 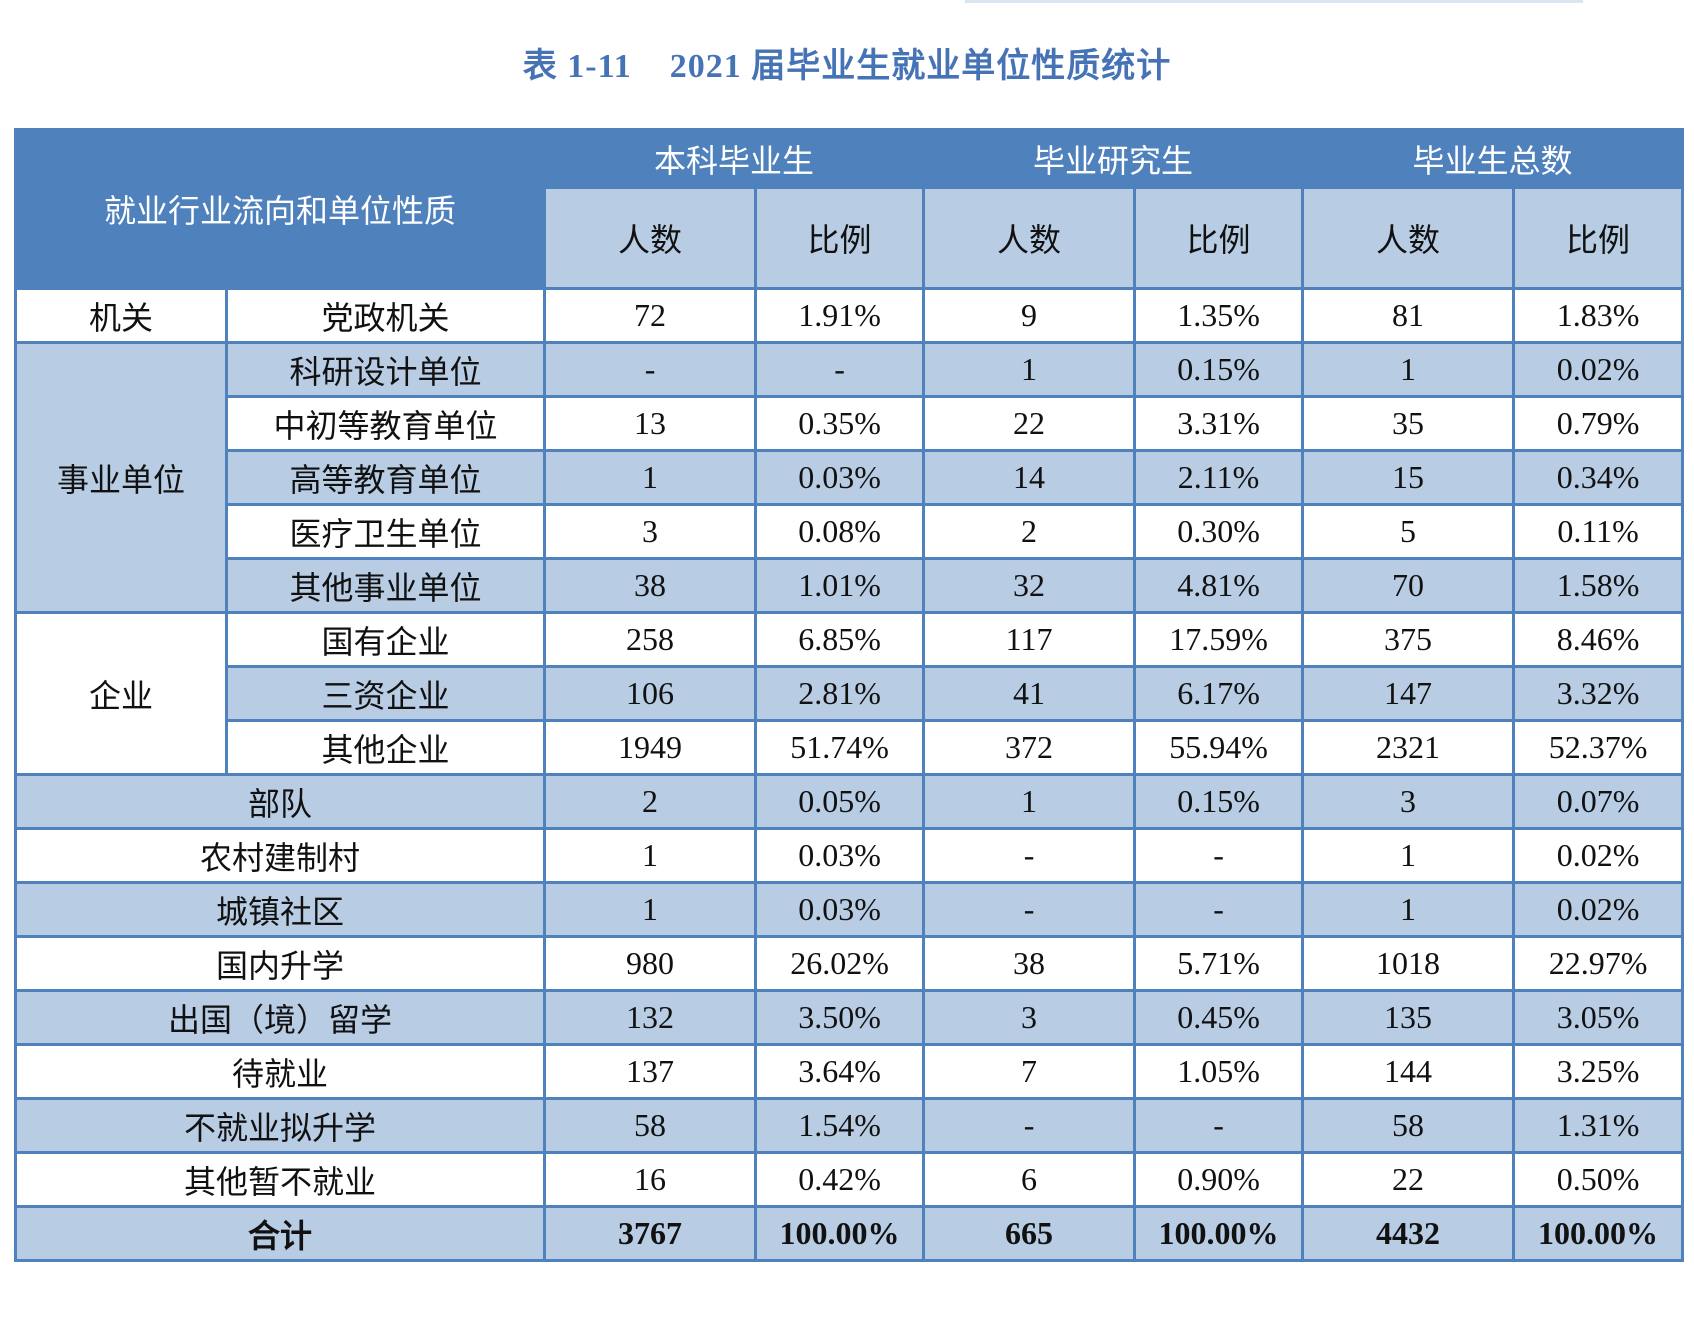 I want to click on row-label: 部队, so click(x=280, y=801).